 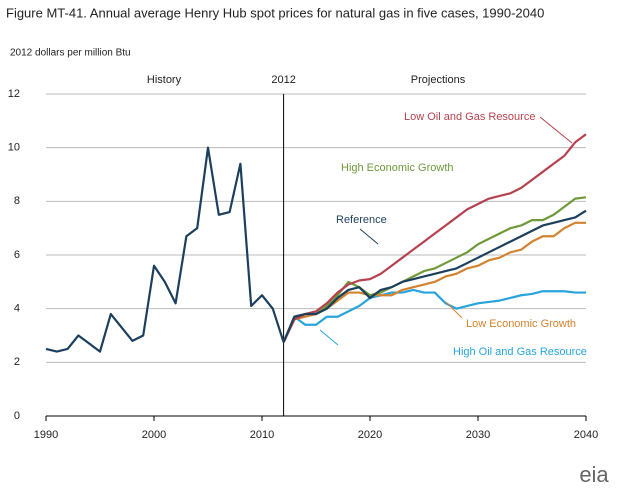 What do you see at coordinates (283, 80) in the screenshot?
I see `divider-label: 2012` at bounding box center [283, 80].